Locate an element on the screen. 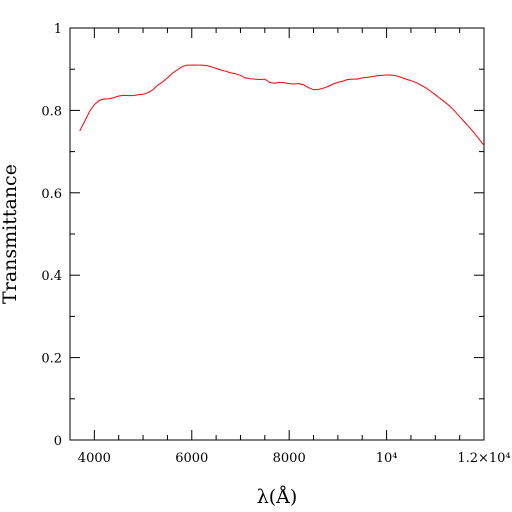  y-tick-label: 0.4 is located at coordinates (51, 276).